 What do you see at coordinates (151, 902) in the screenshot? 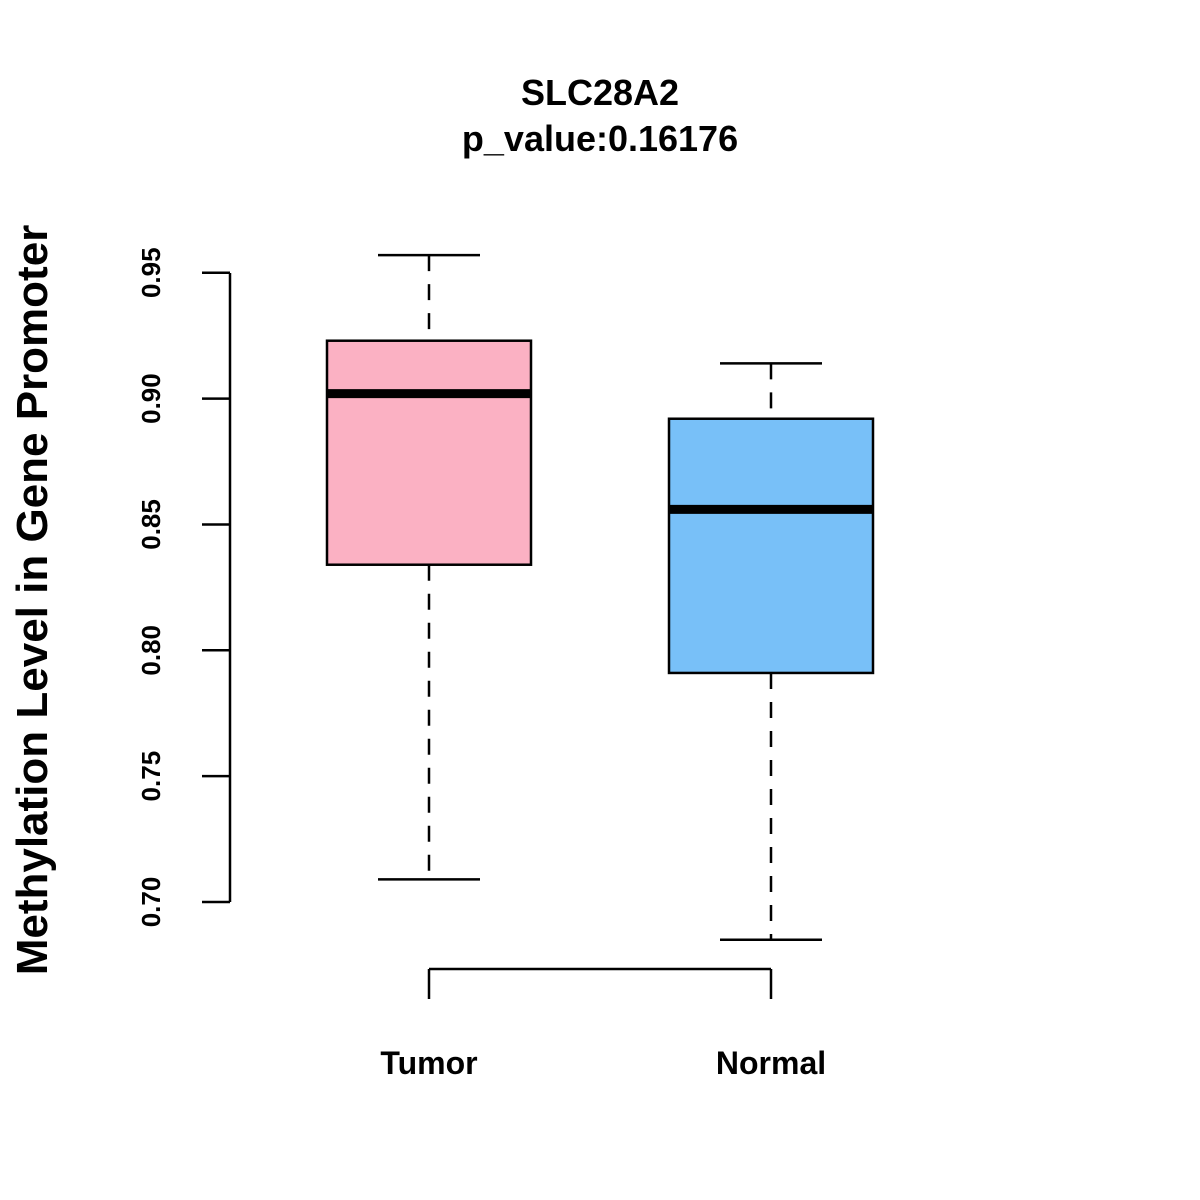
I see `y-tick-label: 0.70` at bounding box center [151, 902].